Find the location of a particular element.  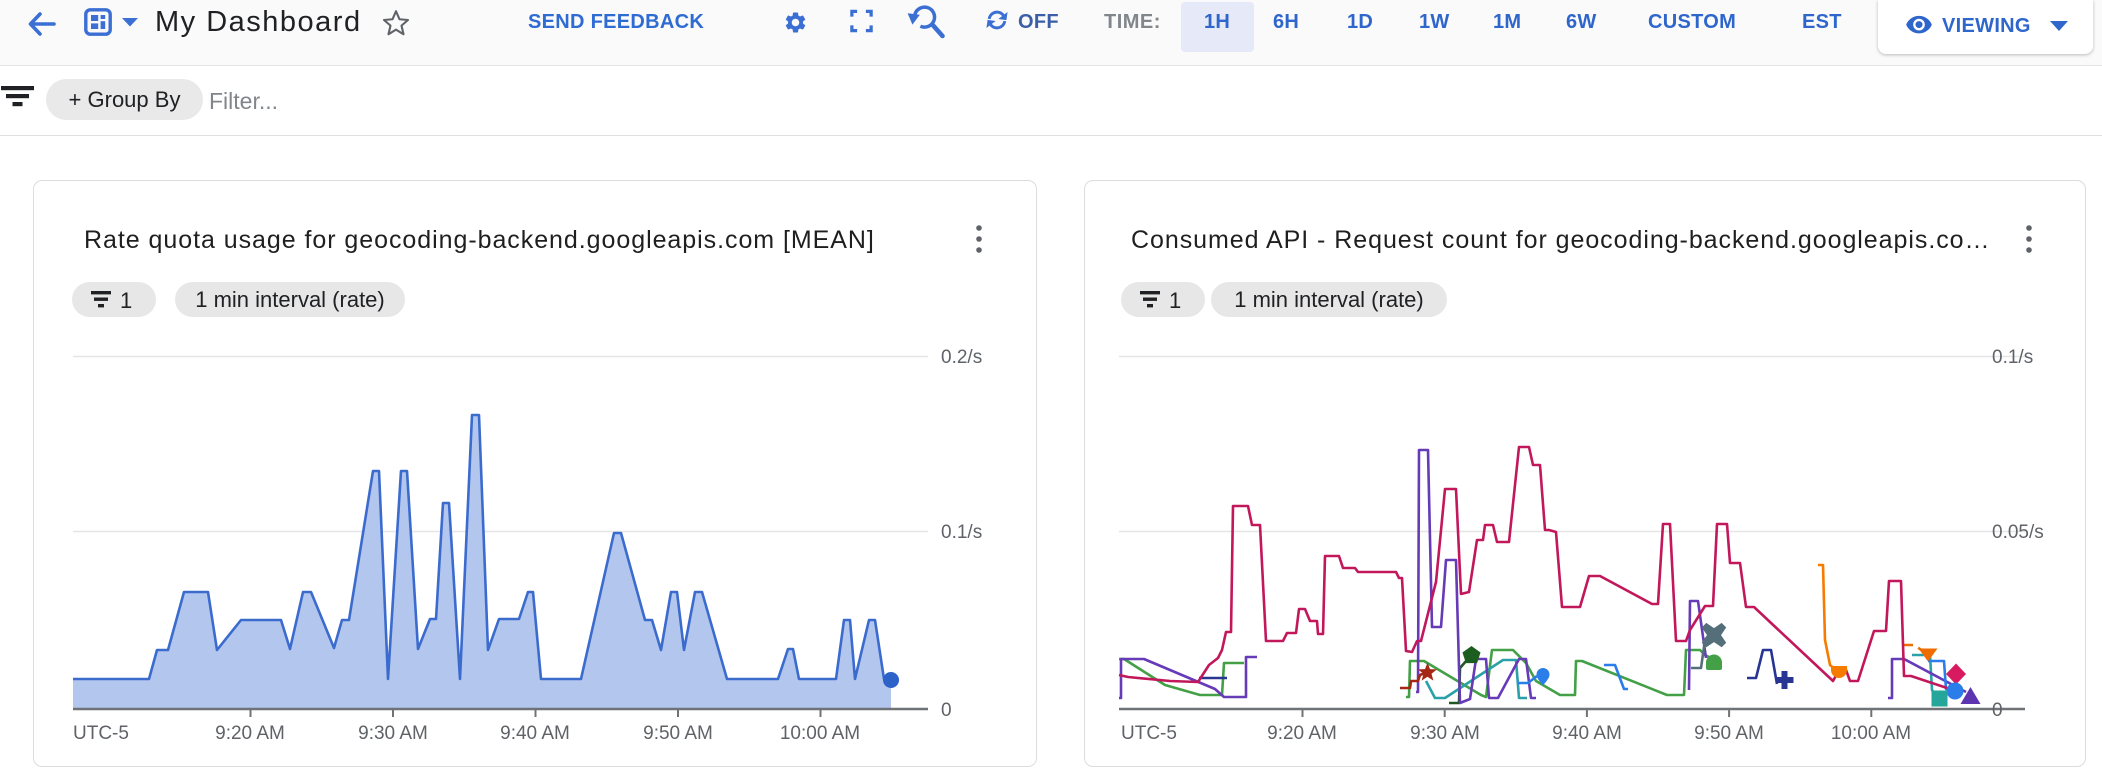

svg-text: 0.2/s is located at coordinates (961, 357).